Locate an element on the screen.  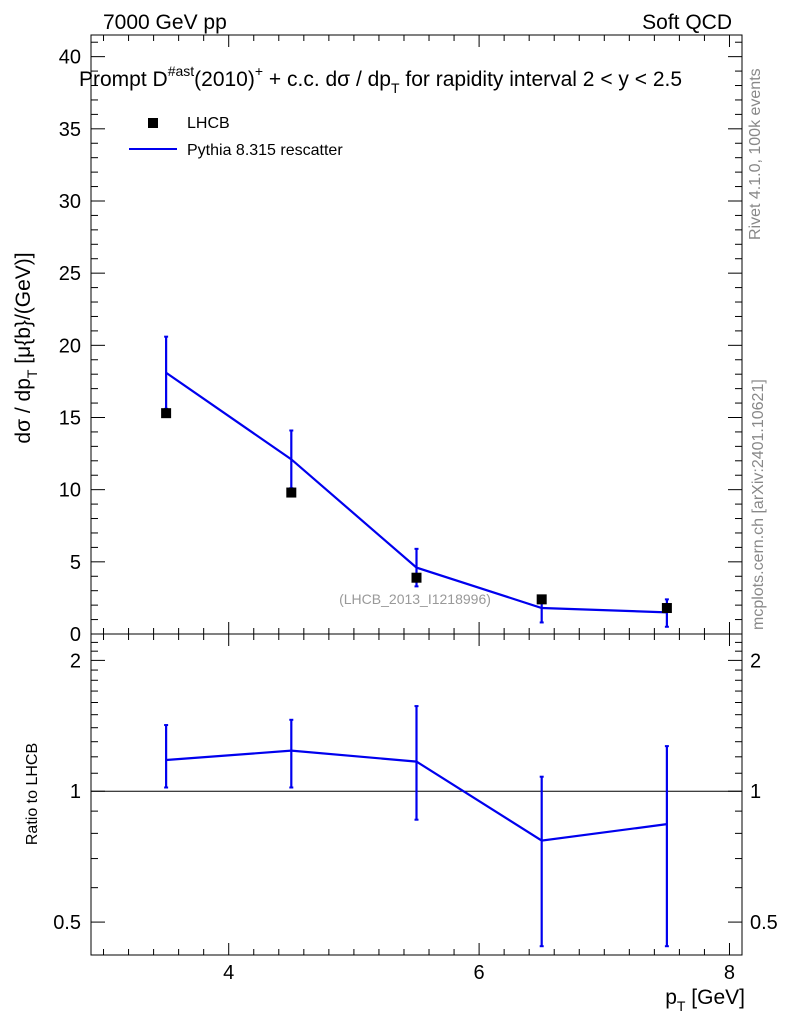
ratio-y-tick-label: 1 is located at coordinates (75, 792).